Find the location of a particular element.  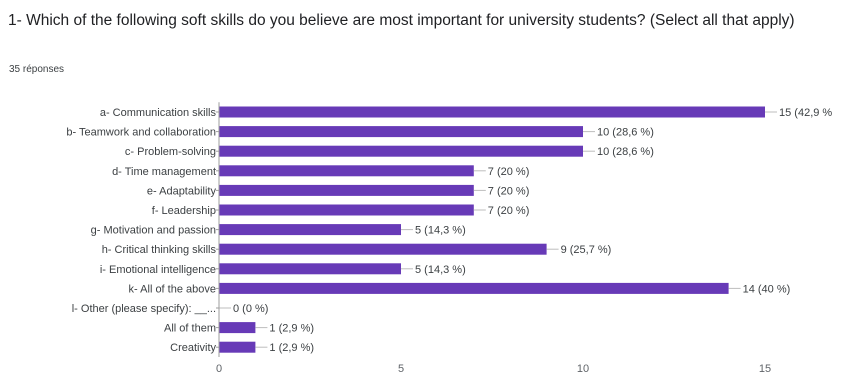

category-label: All of them is located at coordinates (190, 329).